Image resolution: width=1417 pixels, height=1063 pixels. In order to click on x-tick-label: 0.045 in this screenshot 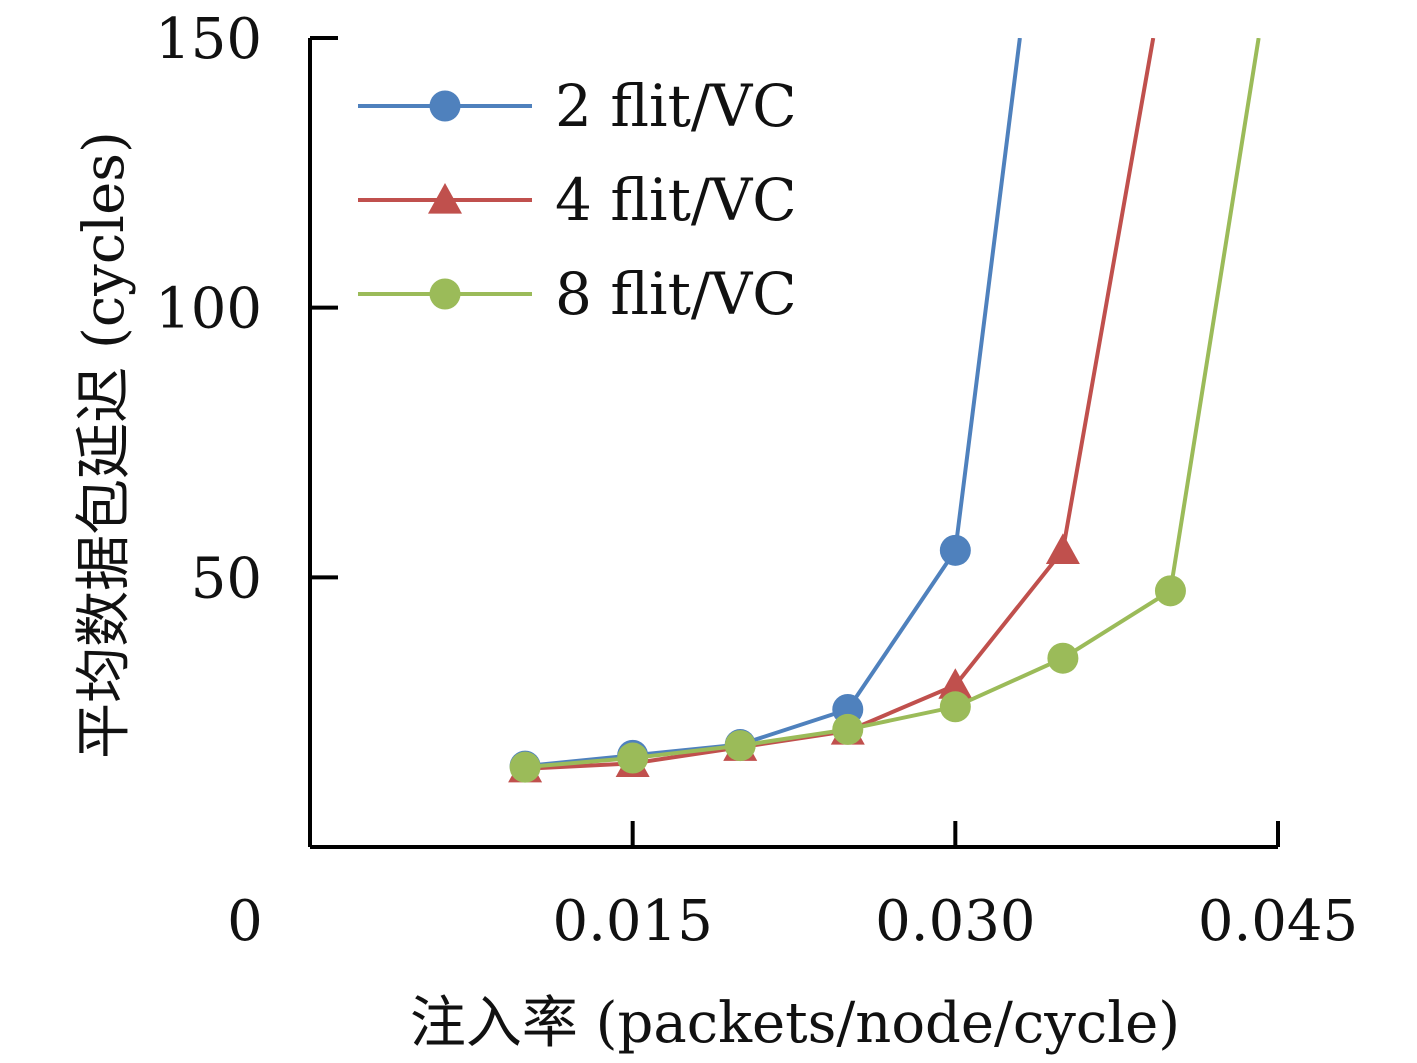, I will do `click(1278, 921)`.